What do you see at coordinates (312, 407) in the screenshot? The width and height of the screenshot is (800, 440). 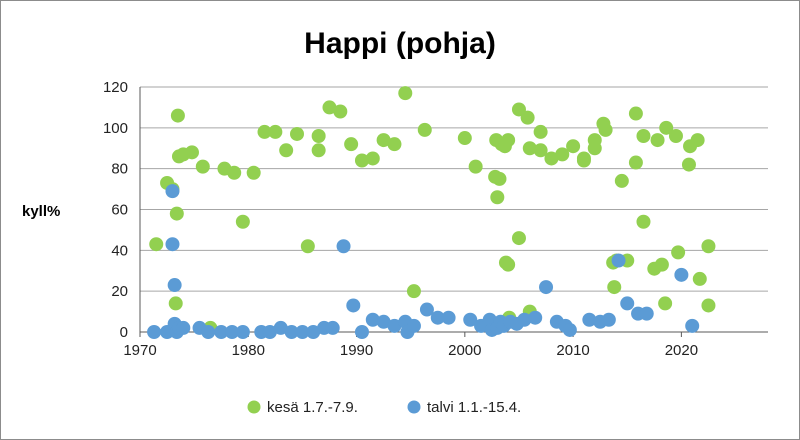 I see `legend-label-kesa: kesä 1.7.-7.9.` at bounding box center [312, 407].